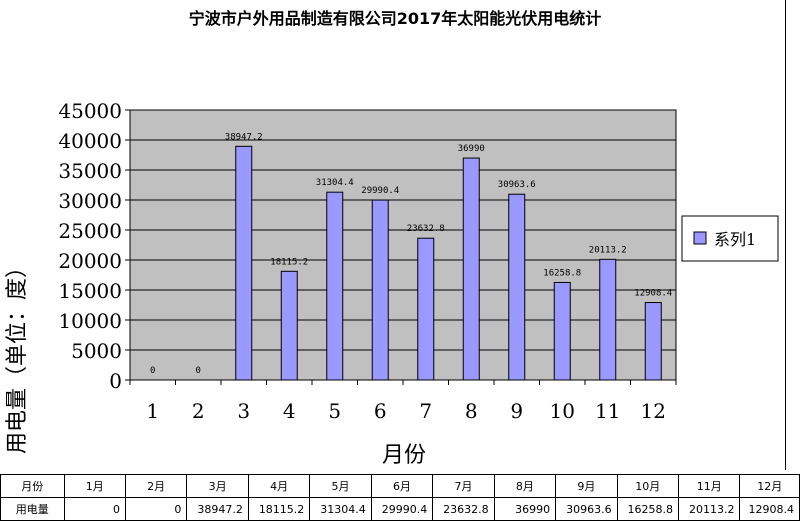 The image size is (800, 523). Describe the element at coordinates (340, 509) in the screenshot. I see `table-value-cell: 31304.4` at that location.